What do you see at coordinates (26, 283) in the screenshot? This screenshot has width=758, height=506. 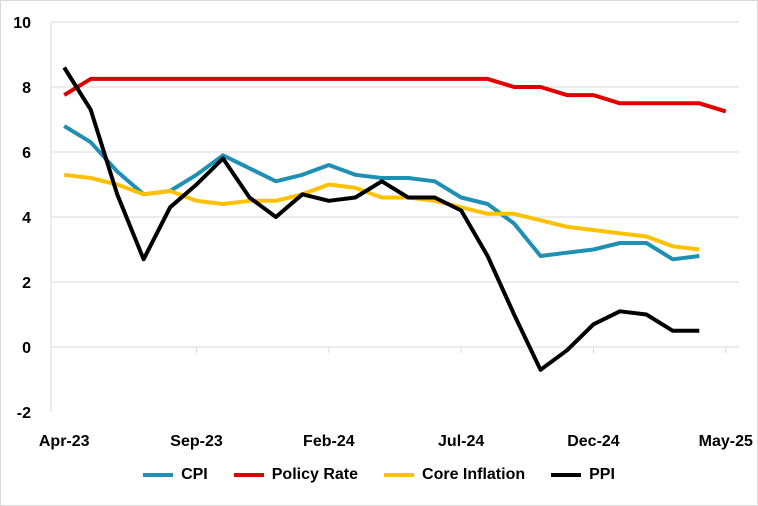 I see `y-tick-label: 2` at bounding box center [26, 283].